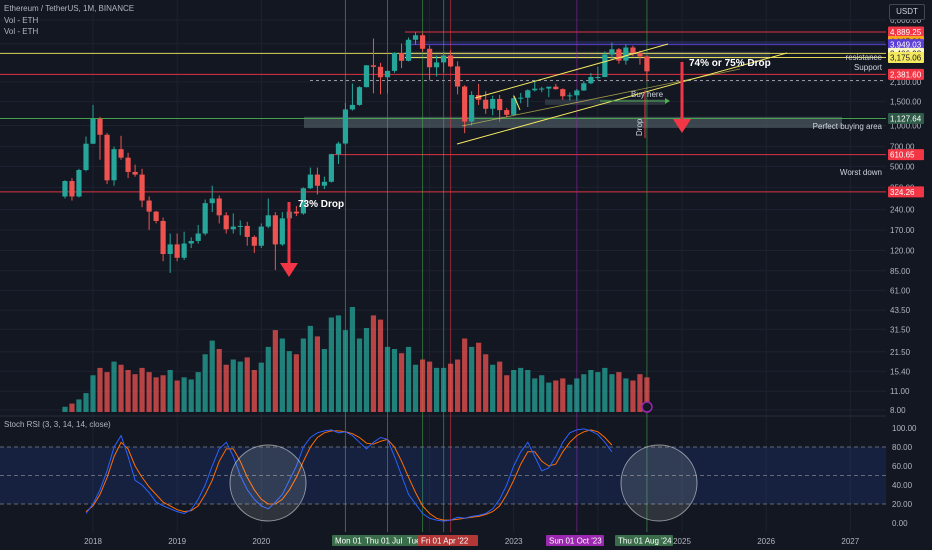 The image size is (932, 550). What do you see at coordinates (605, 102) in the screenshot?
I see `mid-zone` at bounding box center [605, 102].